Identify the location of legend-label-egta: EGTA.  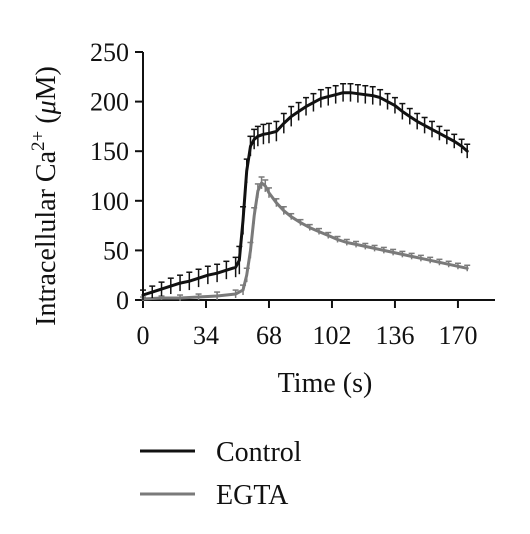
(252, 495).